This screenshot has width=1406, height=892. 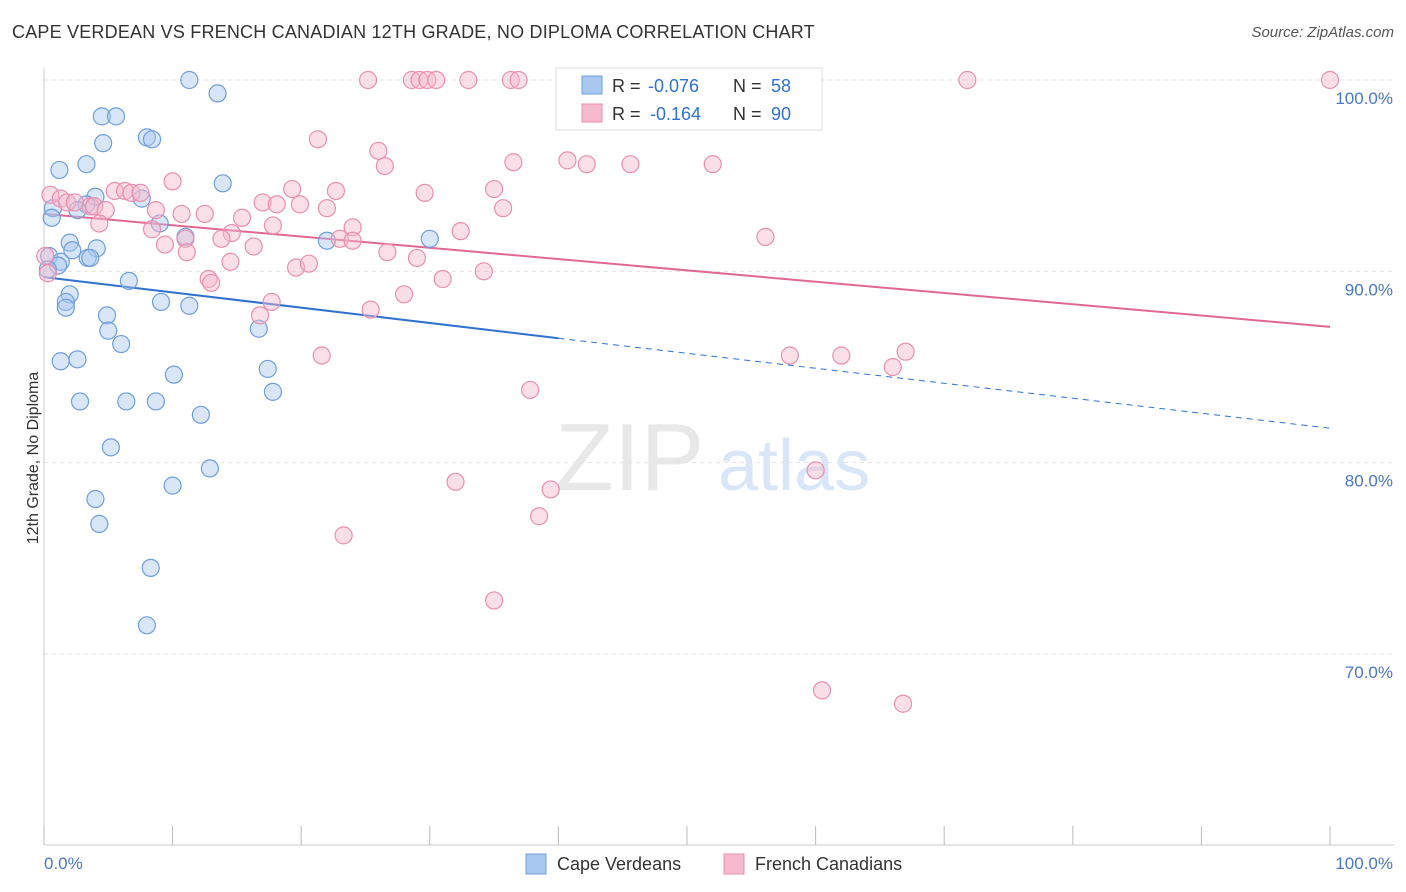 What do you see at coordinates (944, 383) in the screenshot?
I see `cape-verdean-trendline-extension` at bounding box center [944, 383].